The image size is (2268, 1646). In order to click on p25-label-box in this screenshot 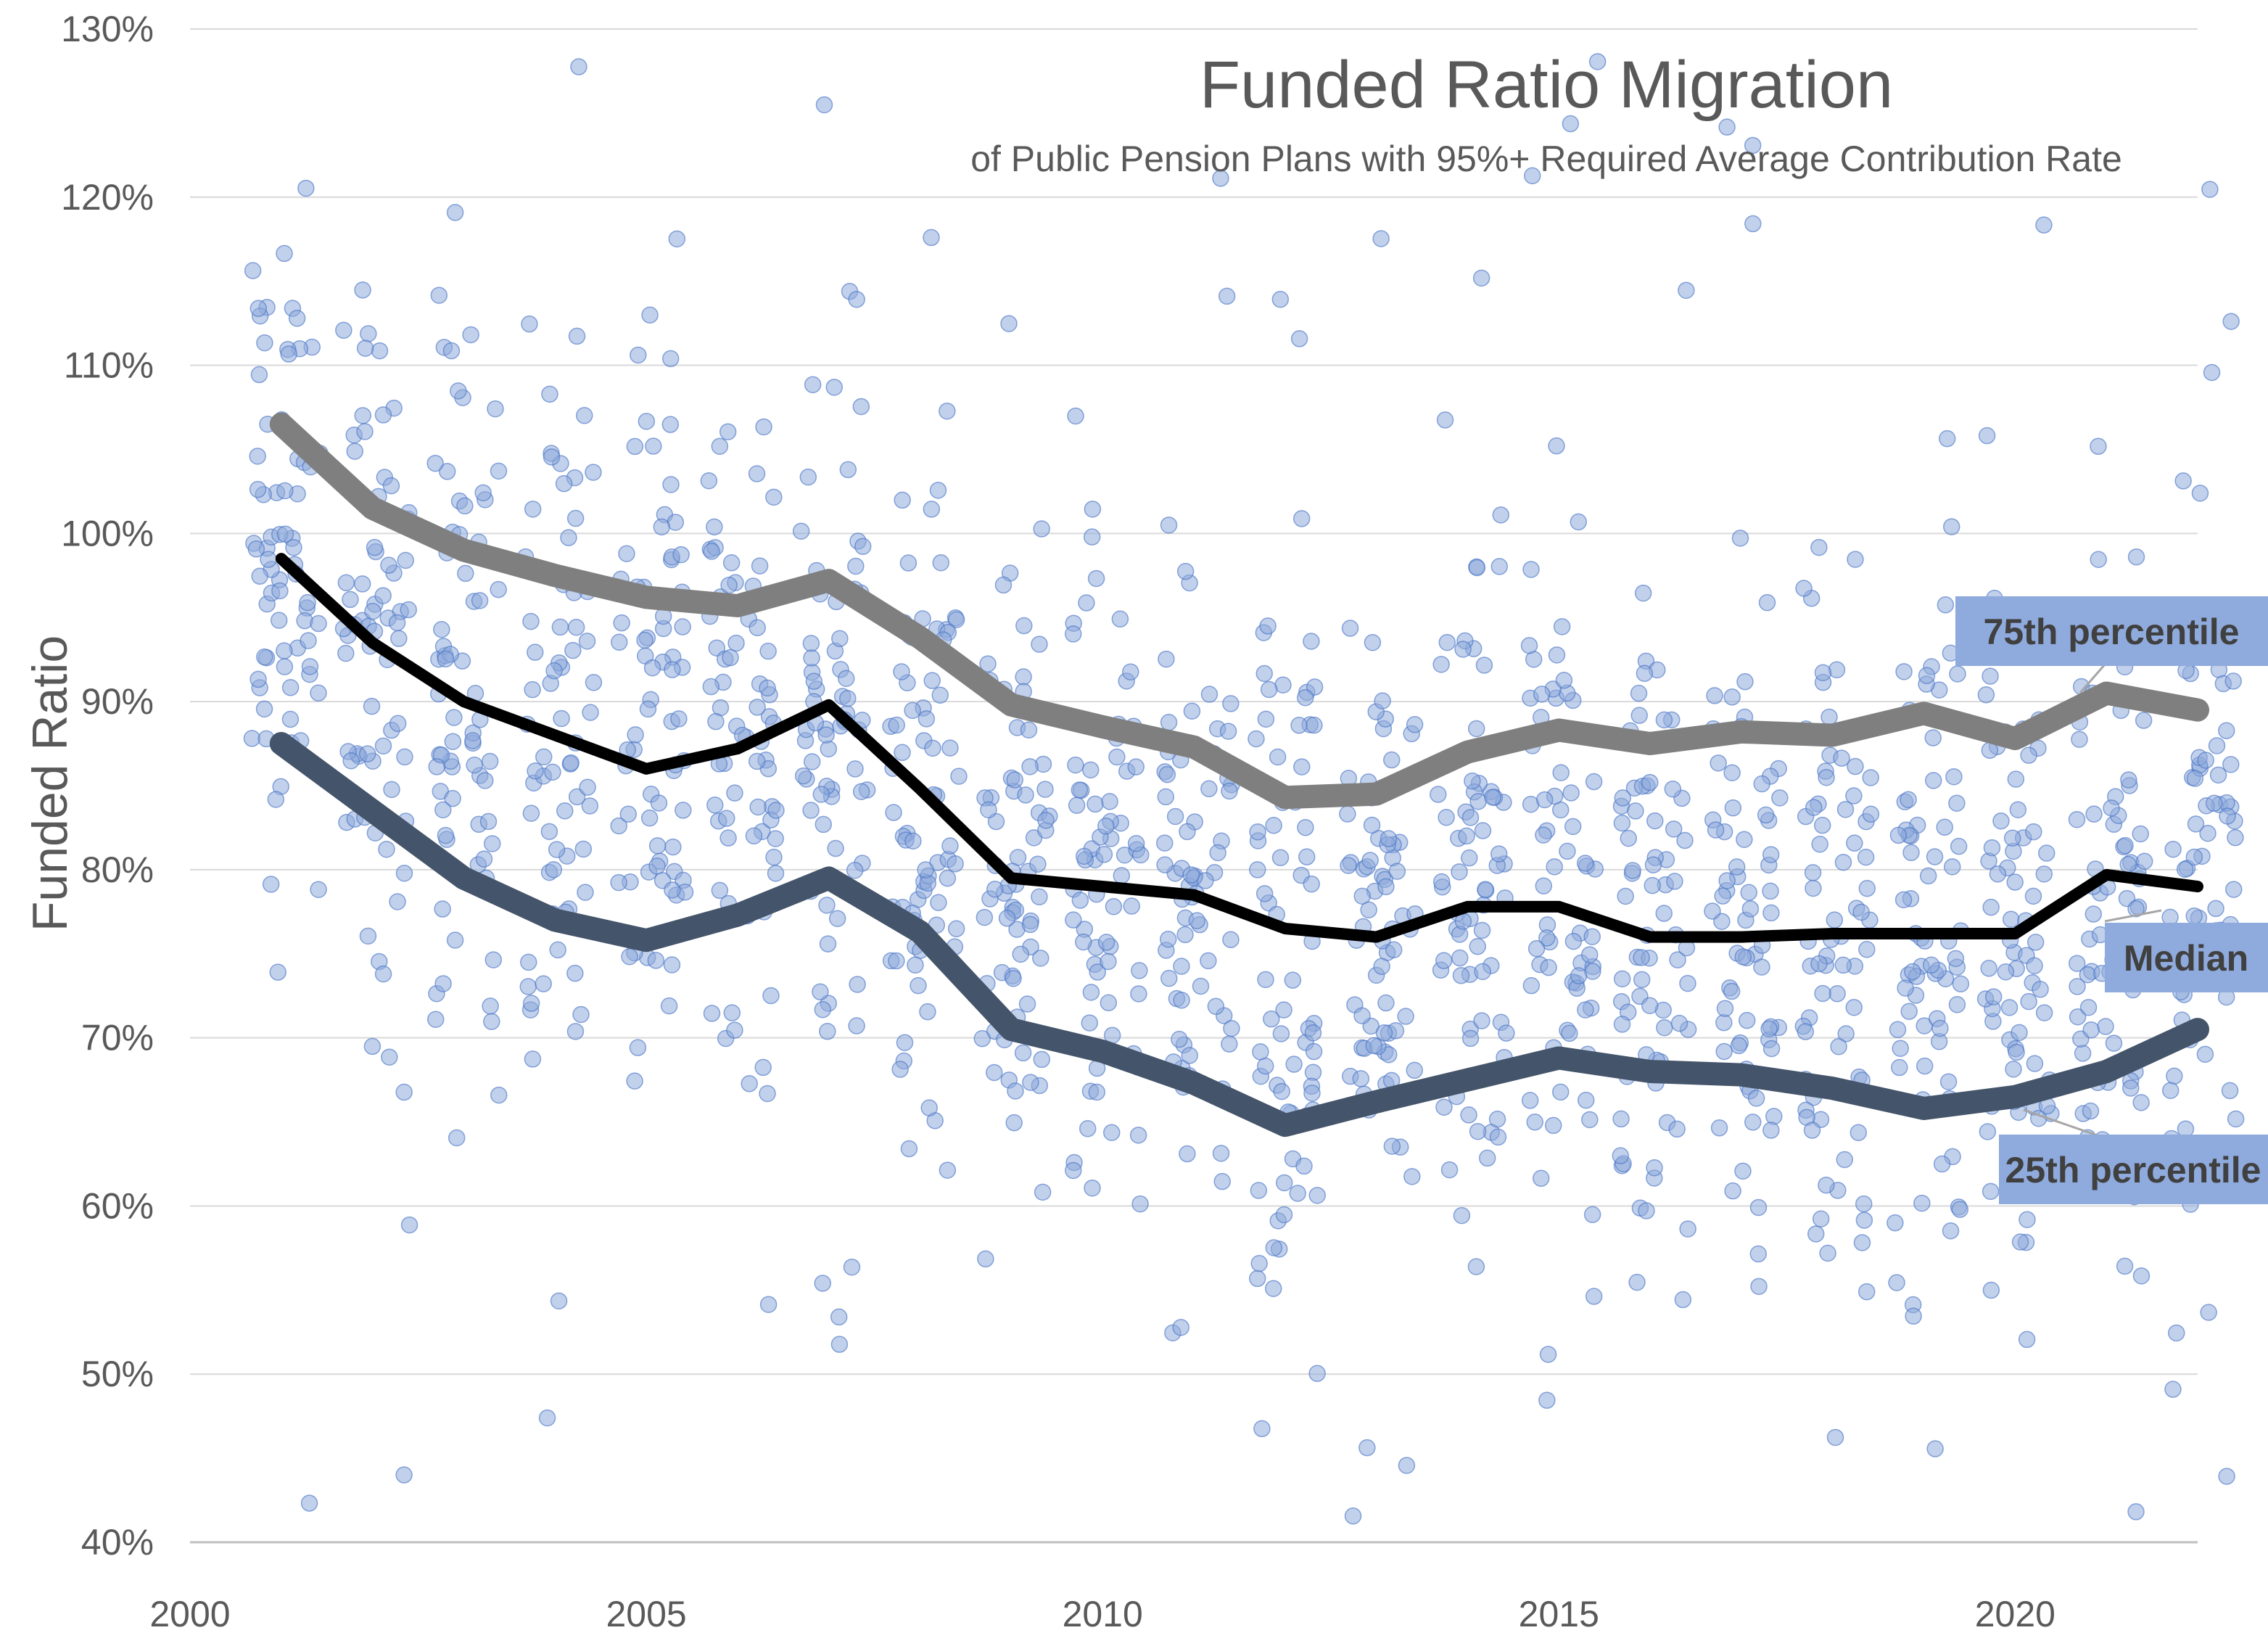, I will do `click(2133, 1169)`.